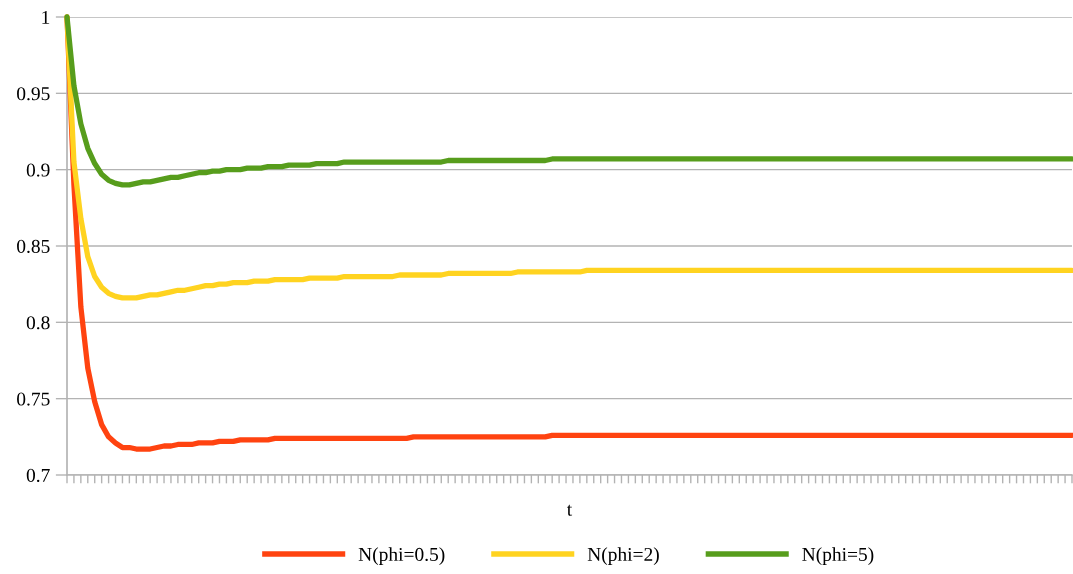  What do you see at coordinates (33, 246) in the screenshot?
I see `y-tick-label: 0.85` at bounding box center [33, 246].